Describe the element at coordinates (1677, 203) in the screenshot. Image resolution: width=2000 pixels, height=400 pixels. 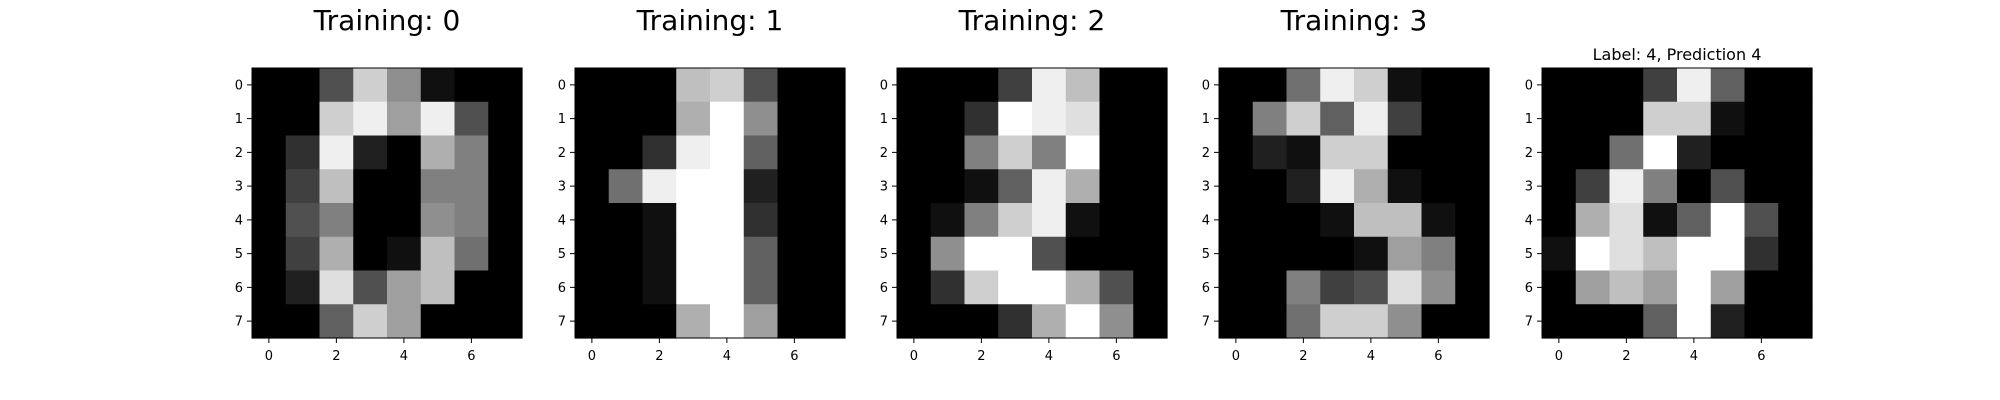
I see `axes-frame` at that location.